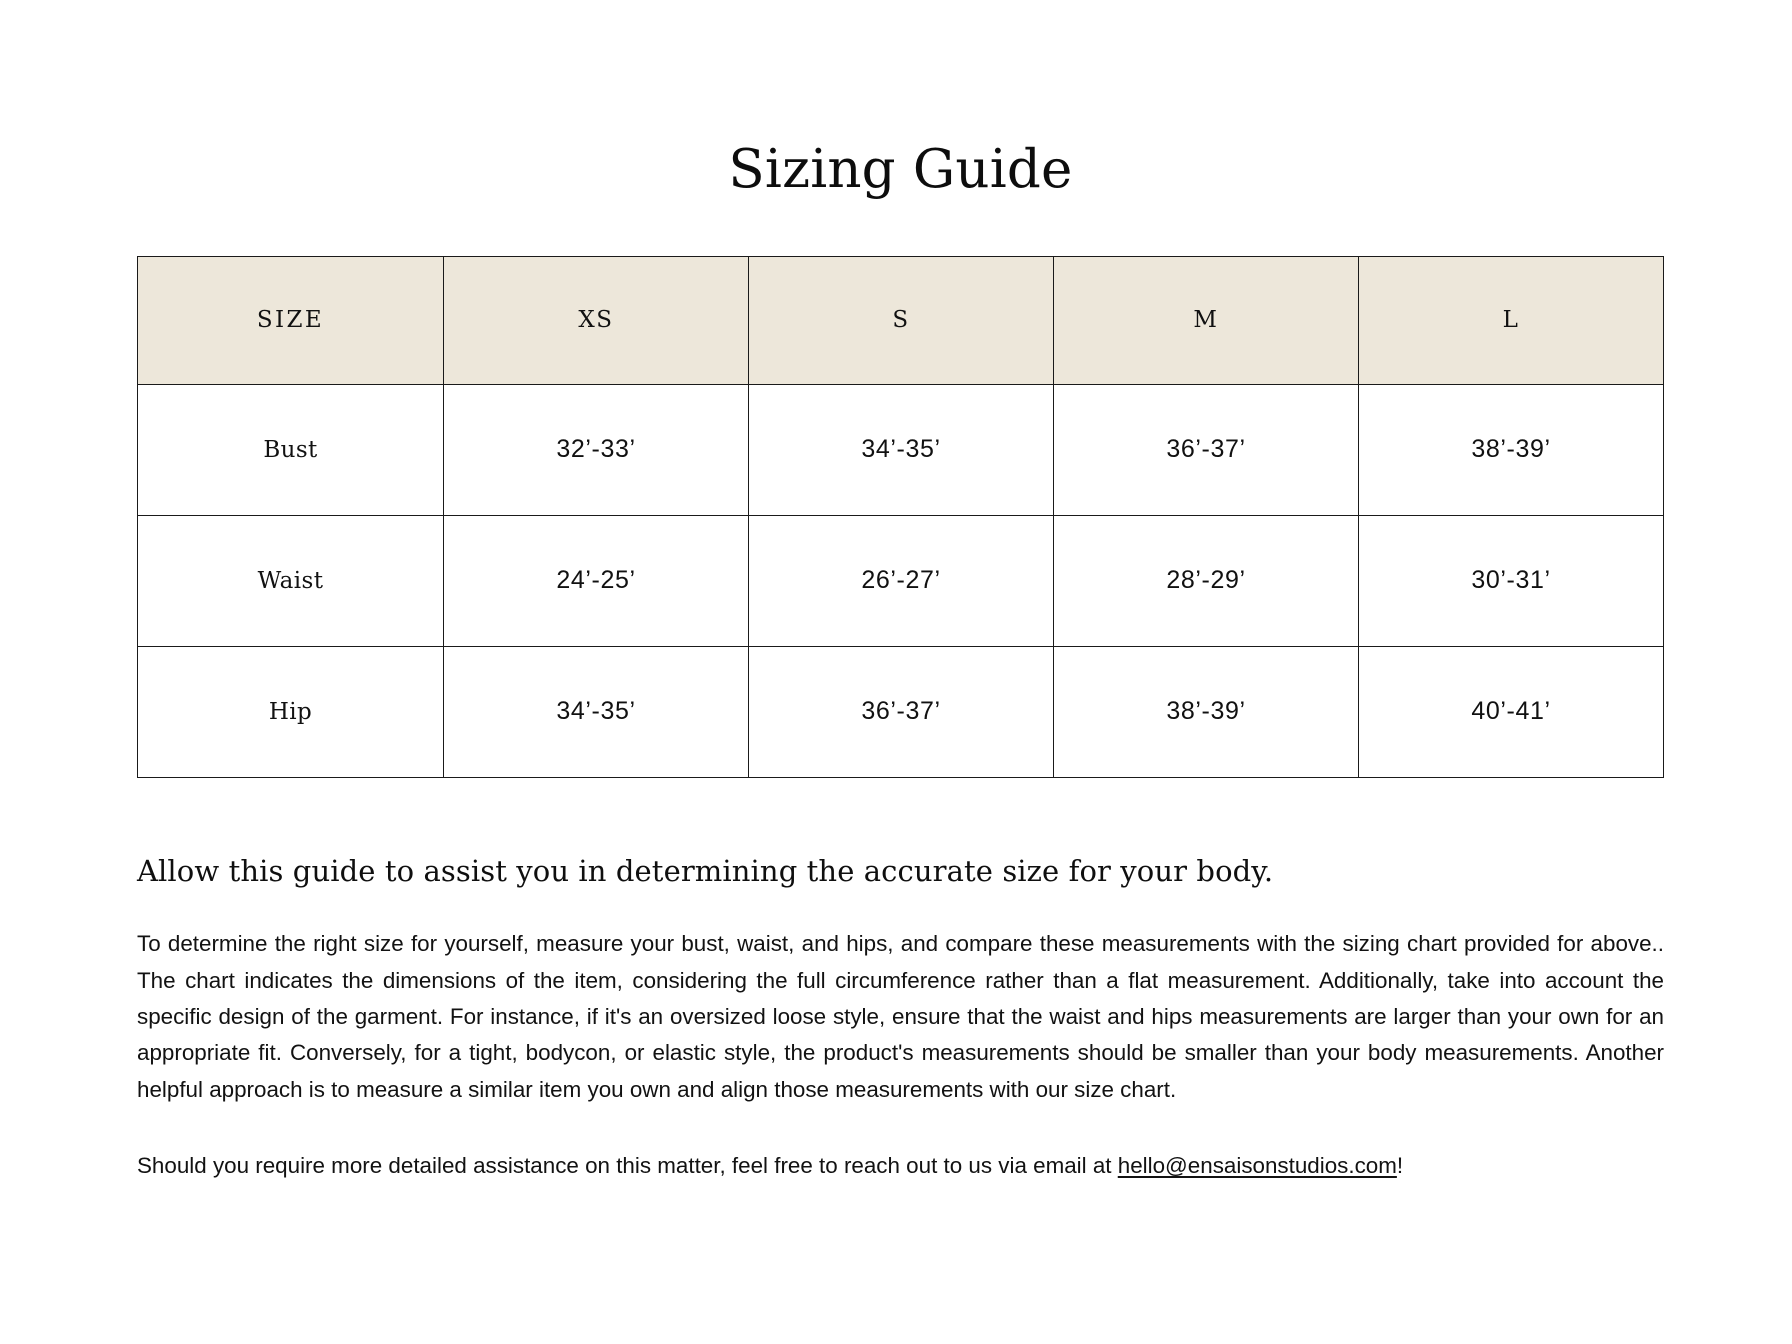 The image size is (1792, 1344). I want to click on cell-hip-s: 36’-37’, so click(901, 711).